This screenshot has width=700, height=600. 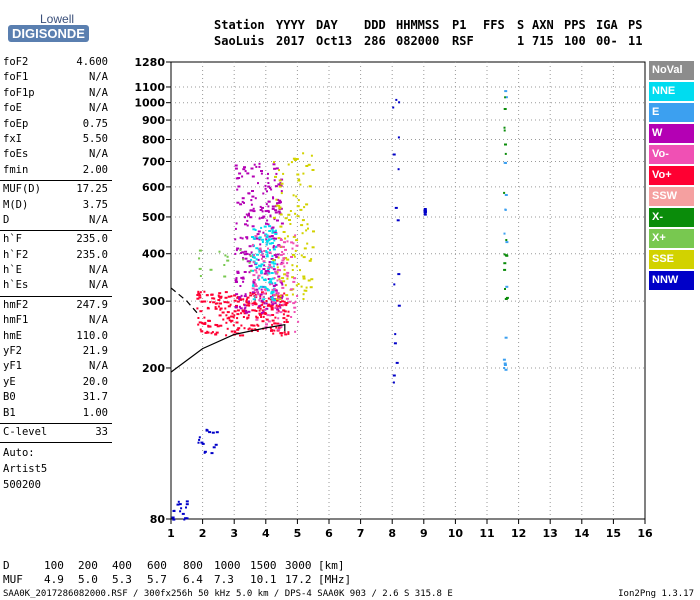 What do you see at coordinates (550, 533) in the screenshot?
I see `x-tick-label: 13` at bounding box center [550, 533].